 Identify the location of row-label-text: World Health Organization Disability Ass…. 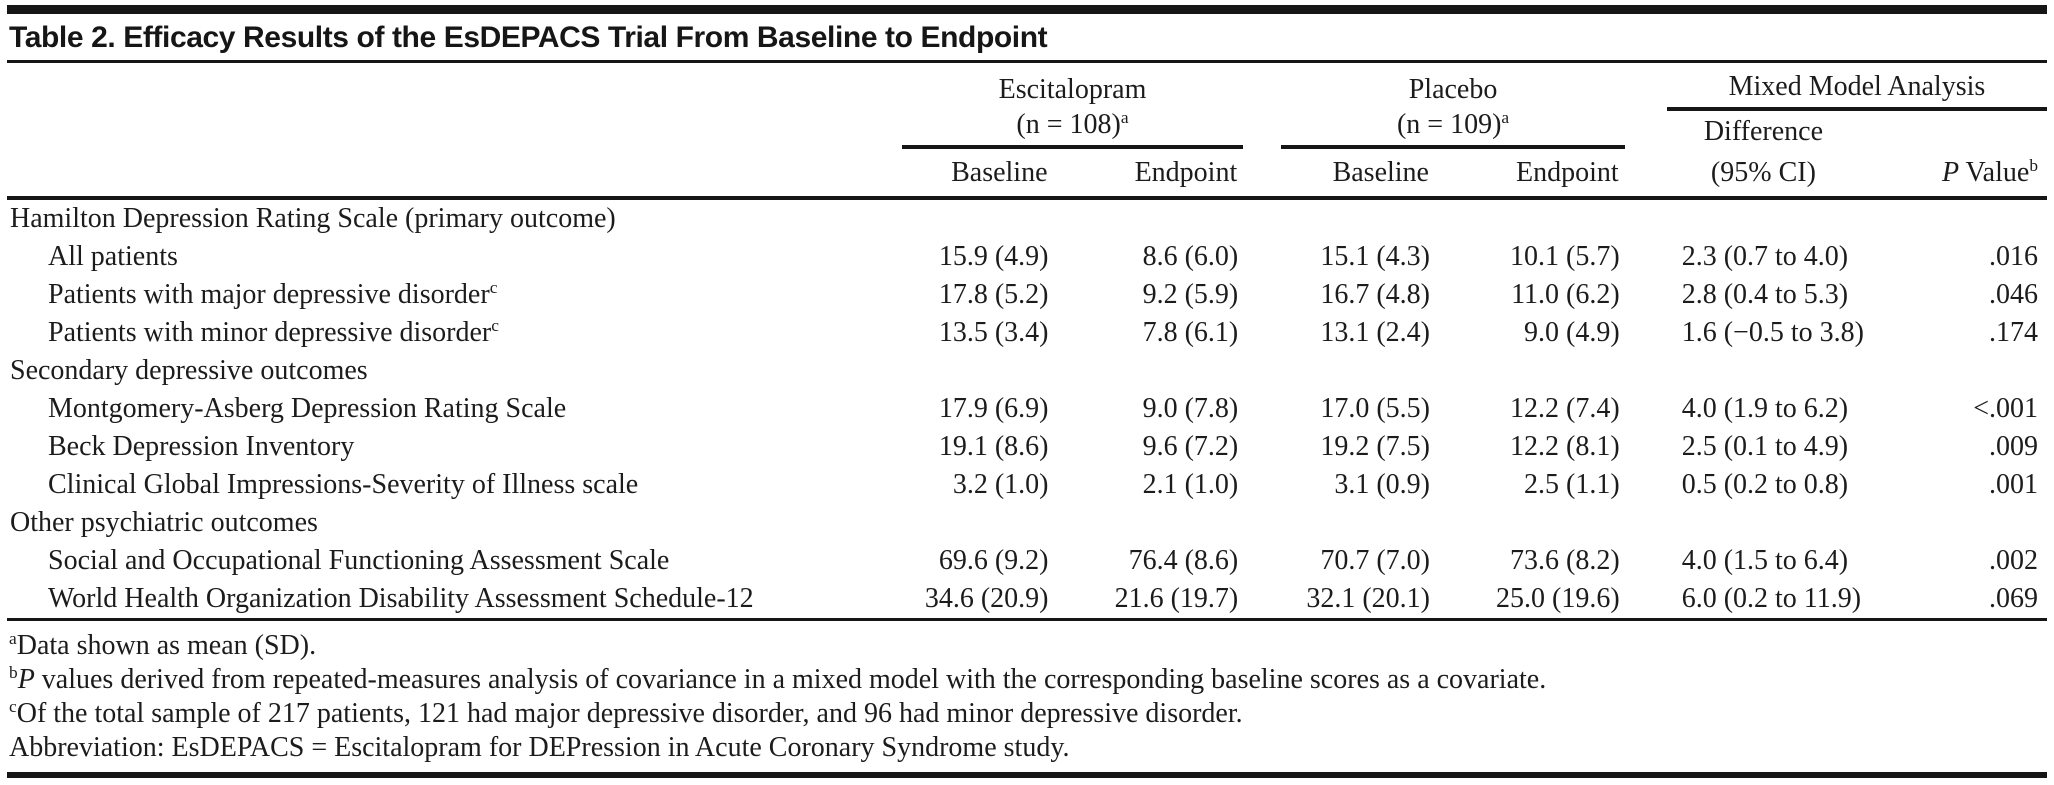
(401, 598).